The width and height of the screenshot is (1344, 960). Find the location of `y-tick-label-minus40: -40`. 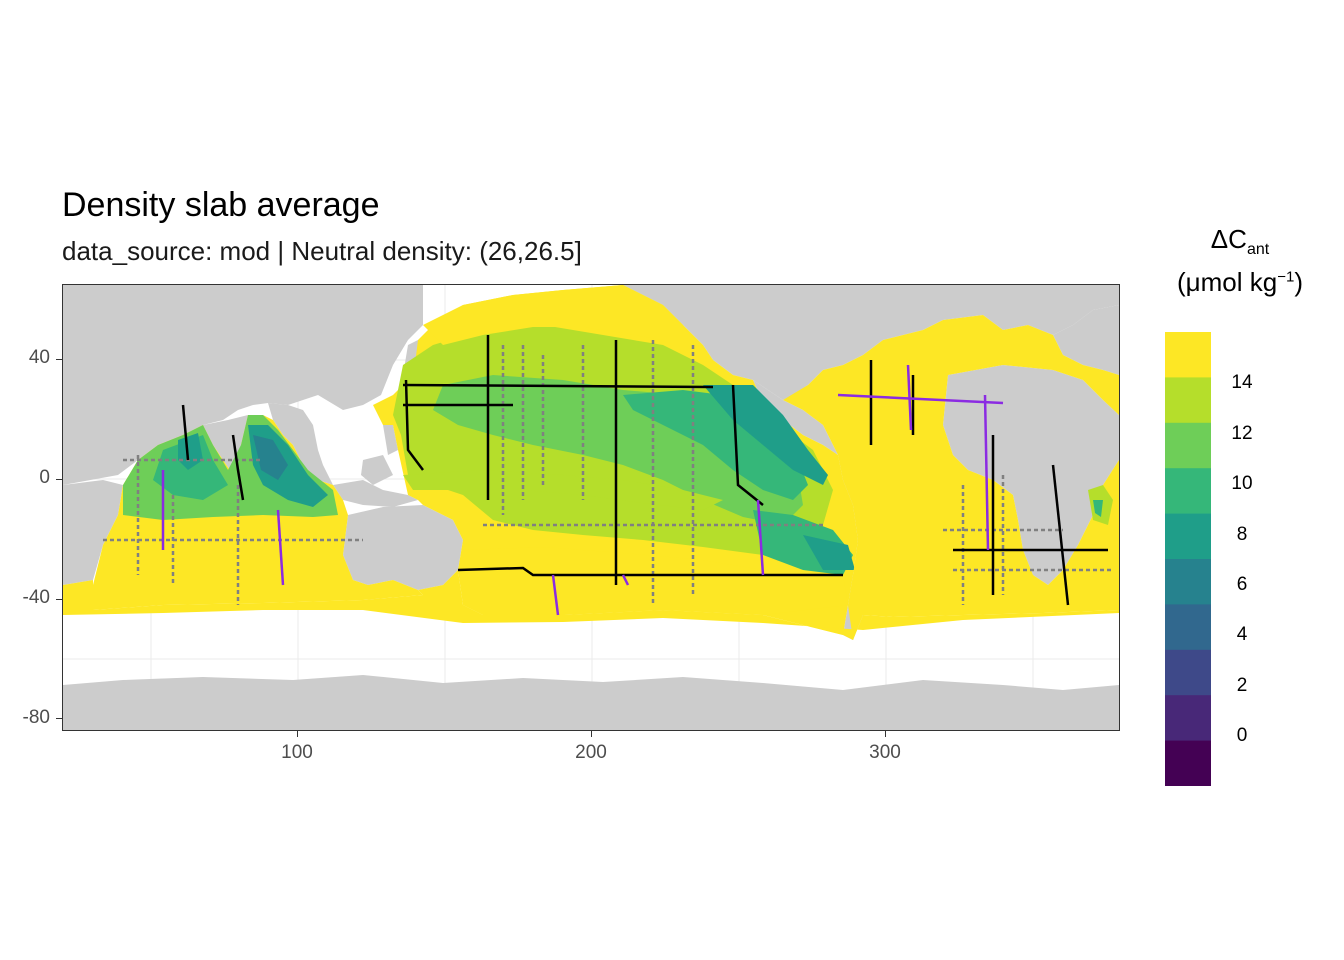

y-tick-label-minus40: -40 is located at coordinates (36, 597).